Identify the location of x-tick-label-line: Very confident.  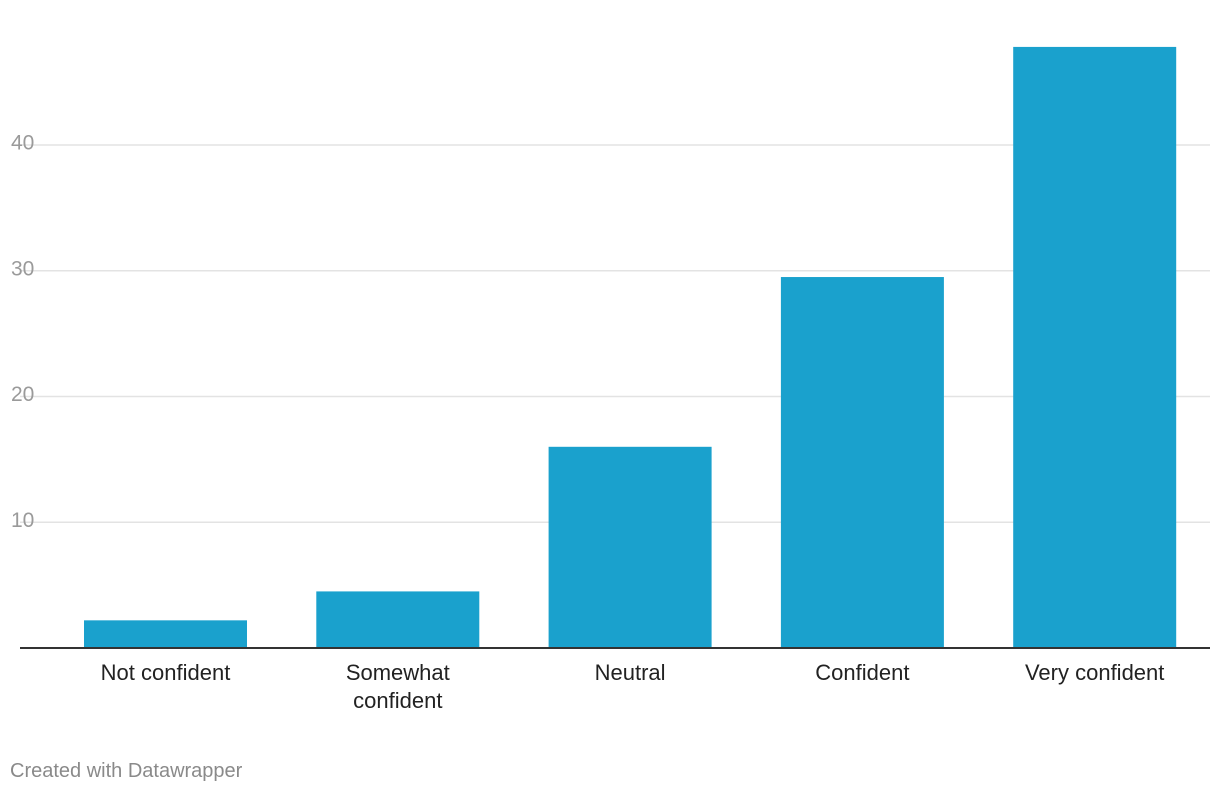
(1094, 672).